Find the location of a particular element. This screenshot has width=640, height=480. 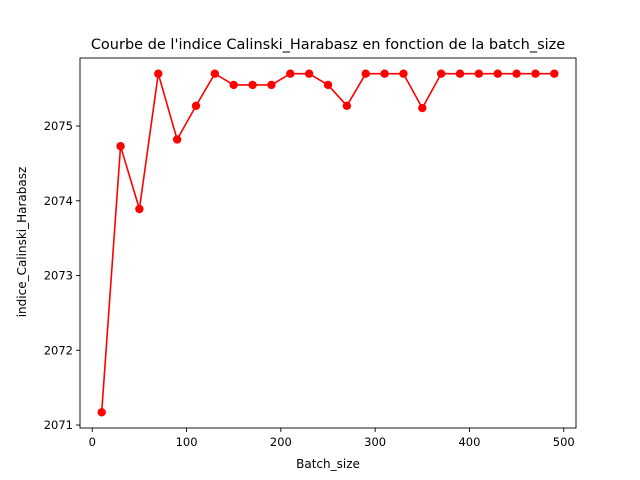

x-tick-label-4: 400 is located at coordinates (469, 442).